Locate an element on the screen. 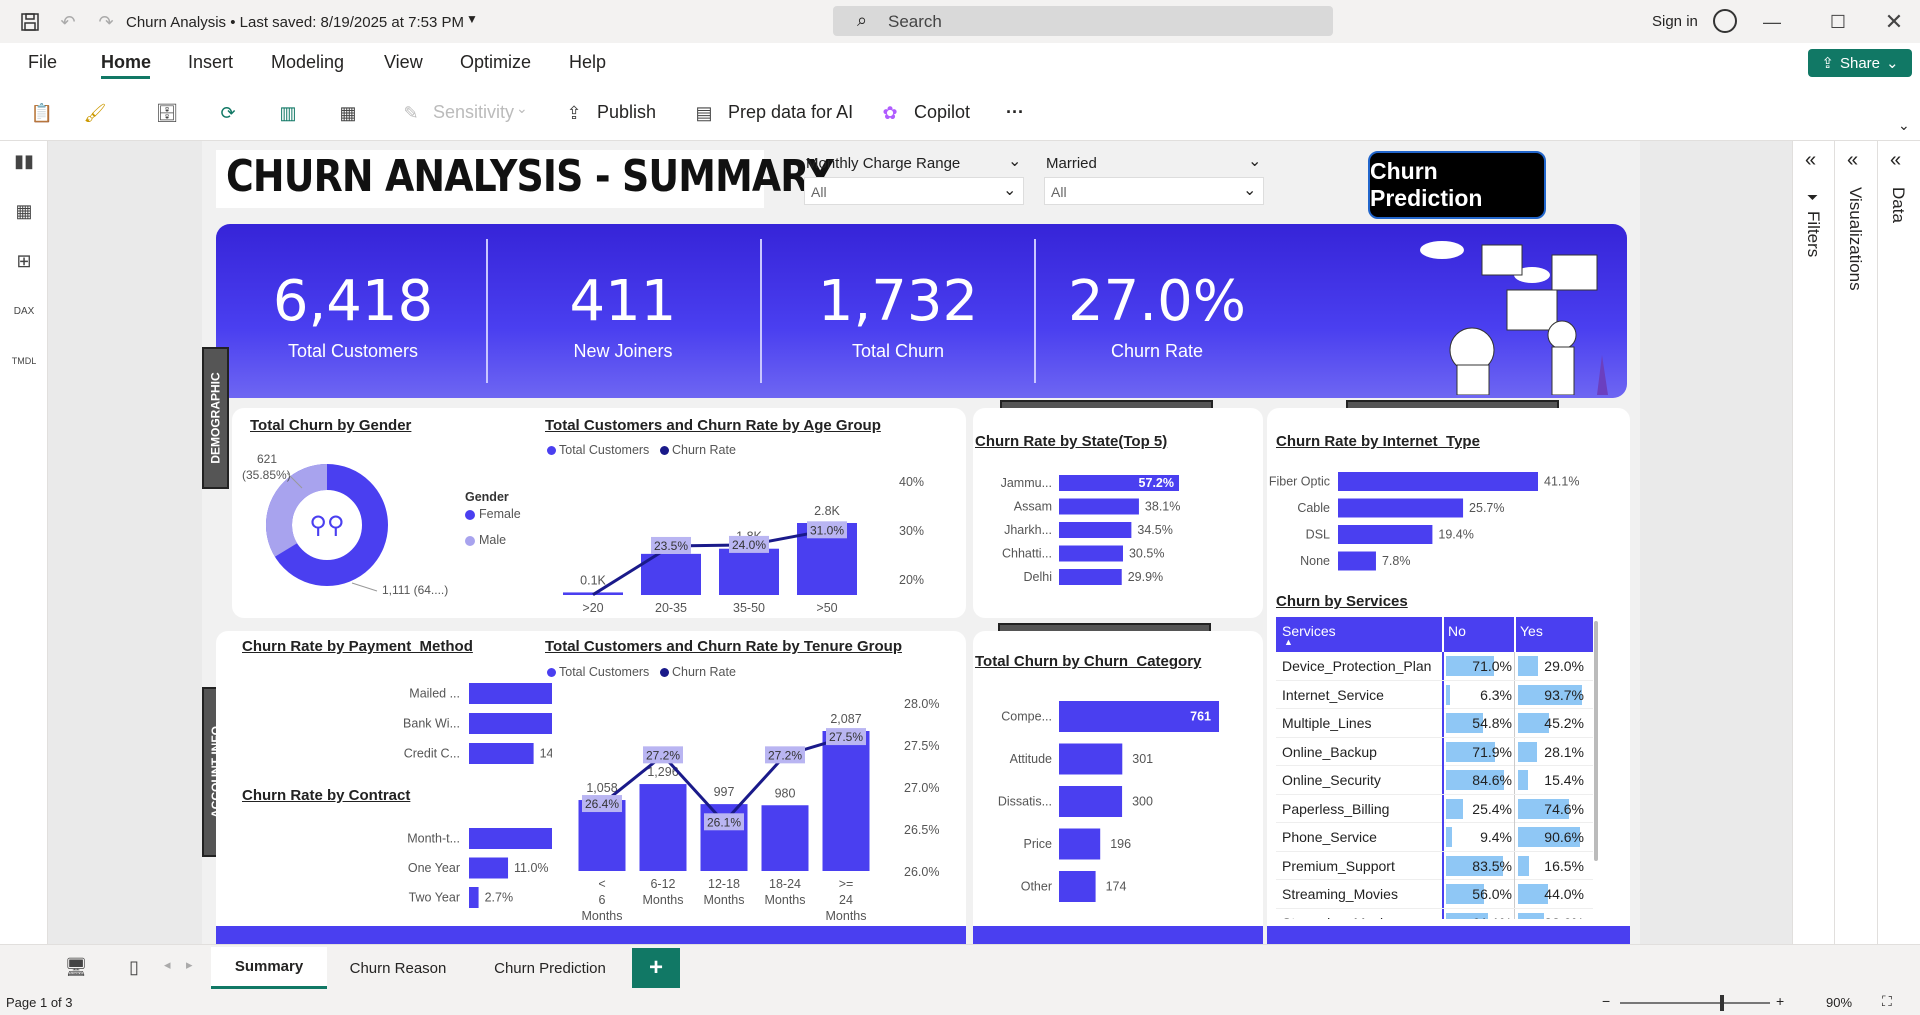  matrix-row: Multiple_Lines 54.8% 45.2% is located at coordinates (1434, 723).